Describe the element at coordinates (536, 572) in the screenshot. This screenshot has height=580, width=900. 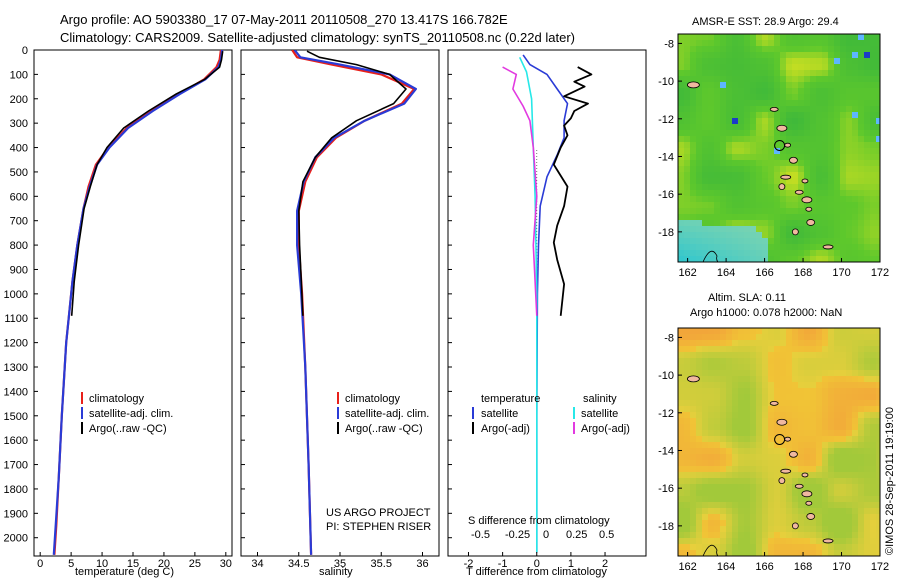
I see `t-difference-axis-label: T difference from climatology` at that location.